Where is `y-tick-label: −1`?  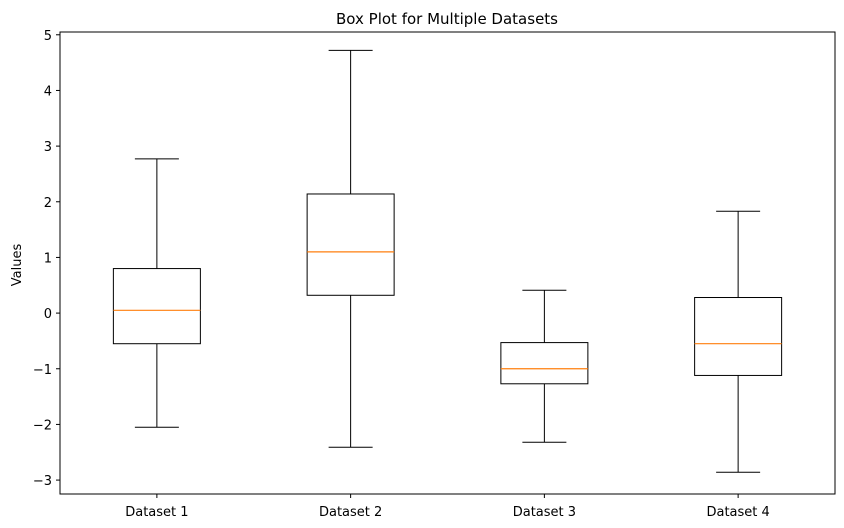
y-tick-label: −1 is located at coordinates (42, 370).